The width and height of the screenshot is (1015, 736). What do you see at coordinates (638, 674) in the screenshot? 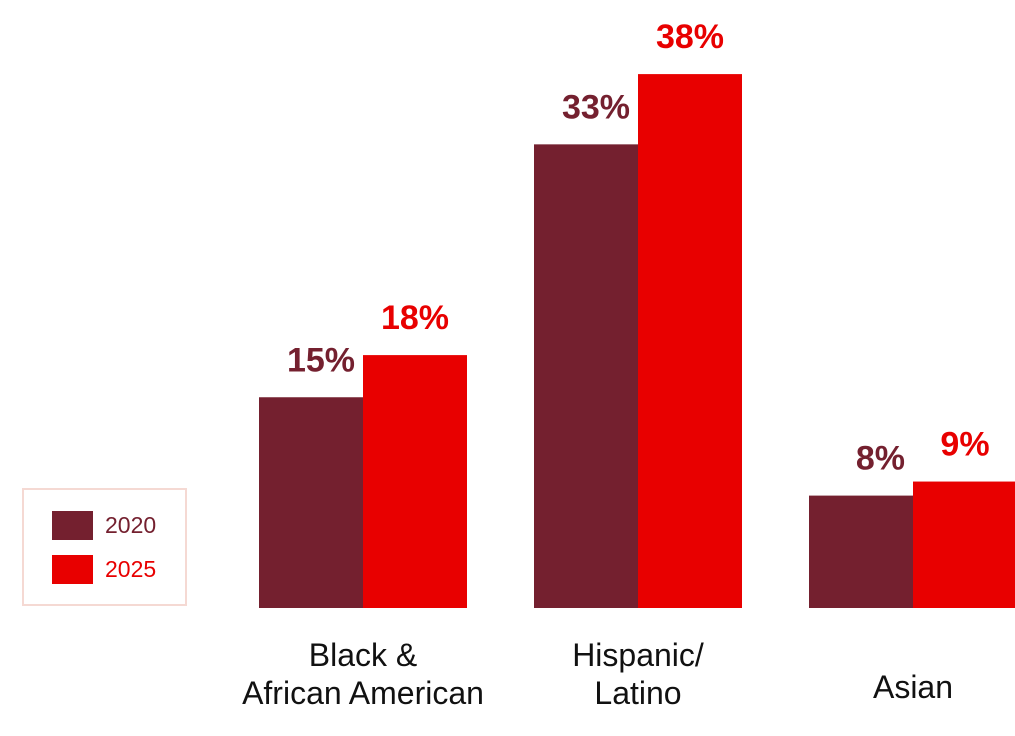
I see `category-label-1: Hispanic/Latino` at bounding box center [638, 674].